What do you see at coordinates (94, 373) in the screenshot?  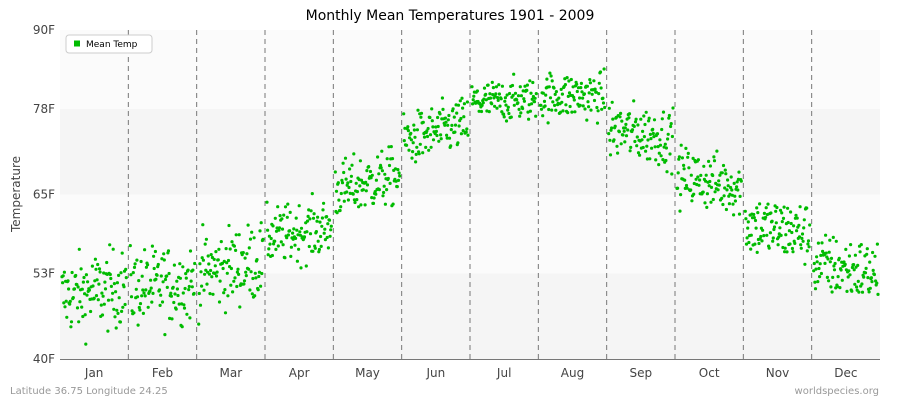 I see `x-tick-label: Jan` at bounding box center [94, 373].